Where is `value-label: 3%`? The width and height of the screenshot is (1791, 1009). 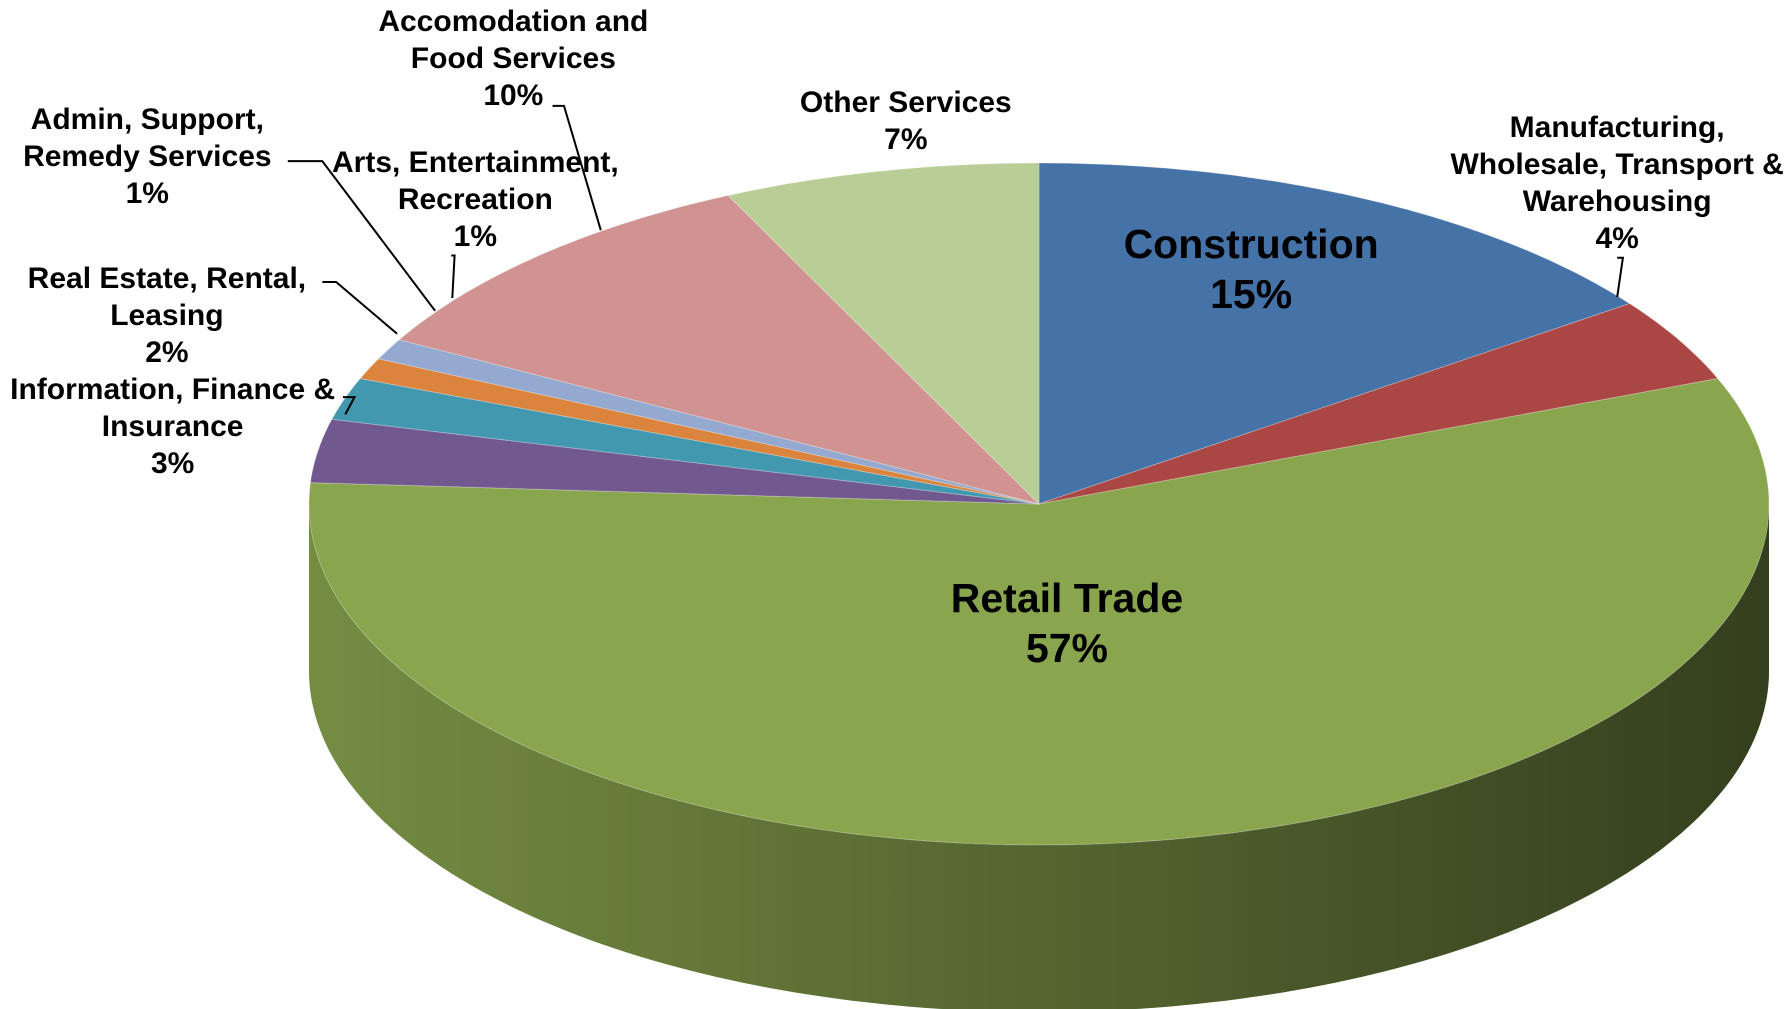 value-label: 3% is located at coordinates (172, 463).